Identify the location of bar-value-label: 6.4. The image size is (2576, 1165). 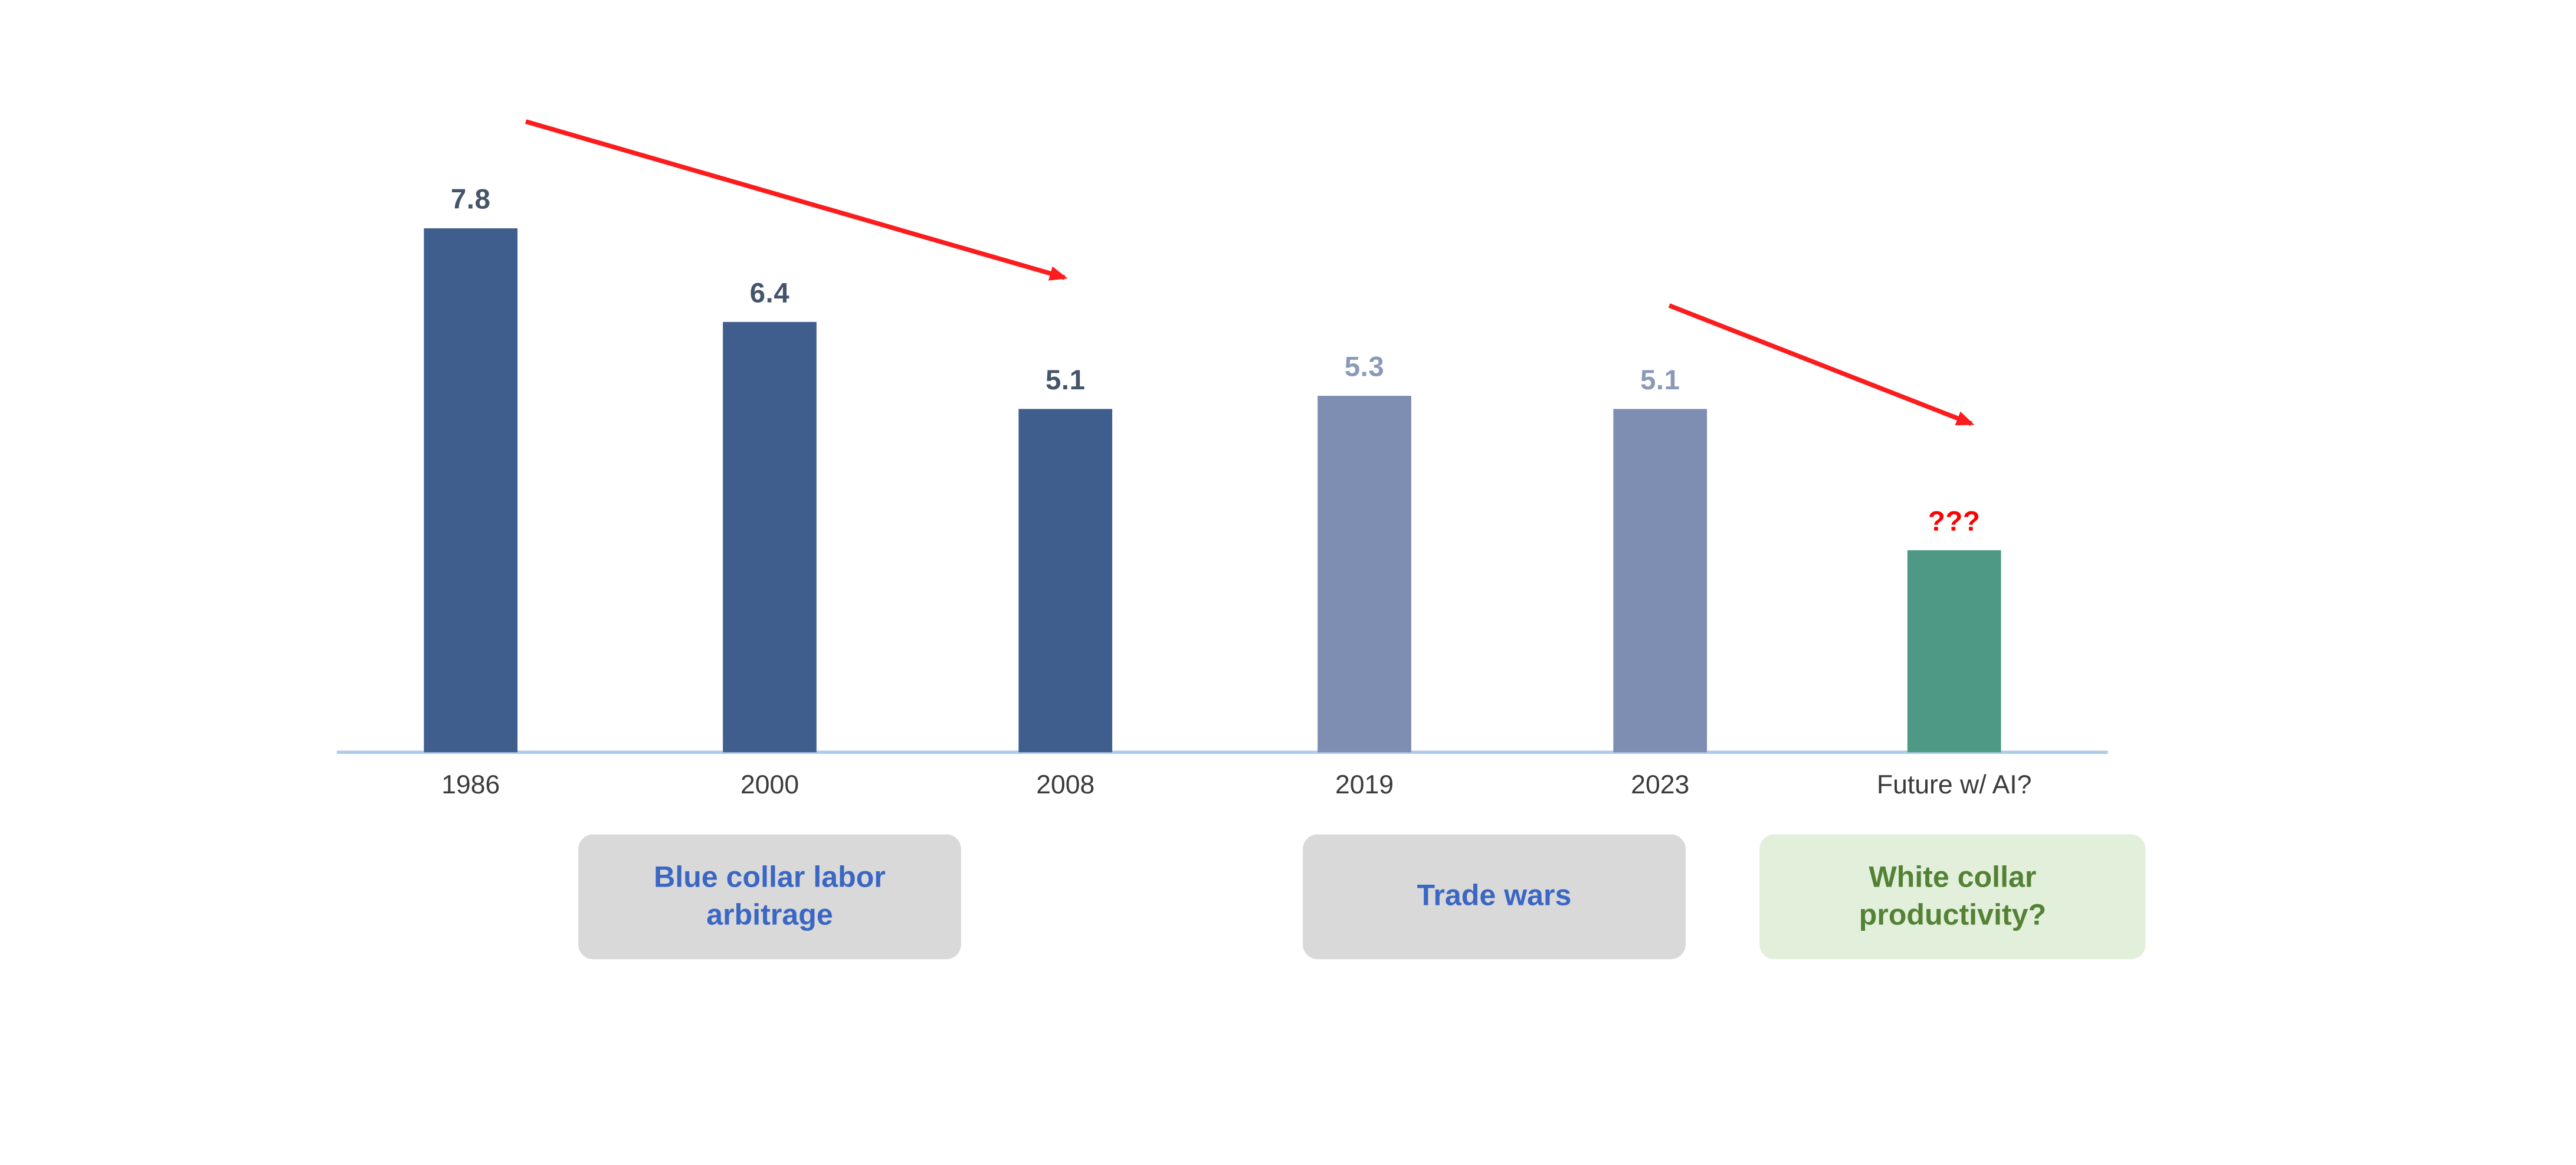
(769, 294).